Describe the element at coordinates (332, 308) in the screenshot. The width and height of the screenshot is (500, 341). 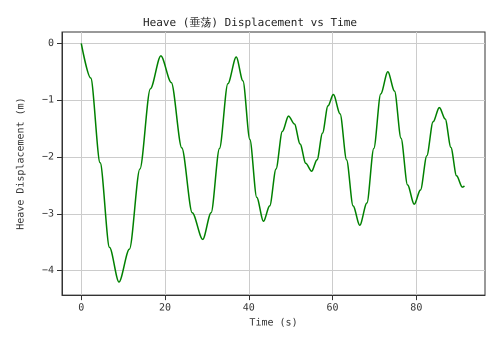
I see `x-tick-label: 60` at that location.